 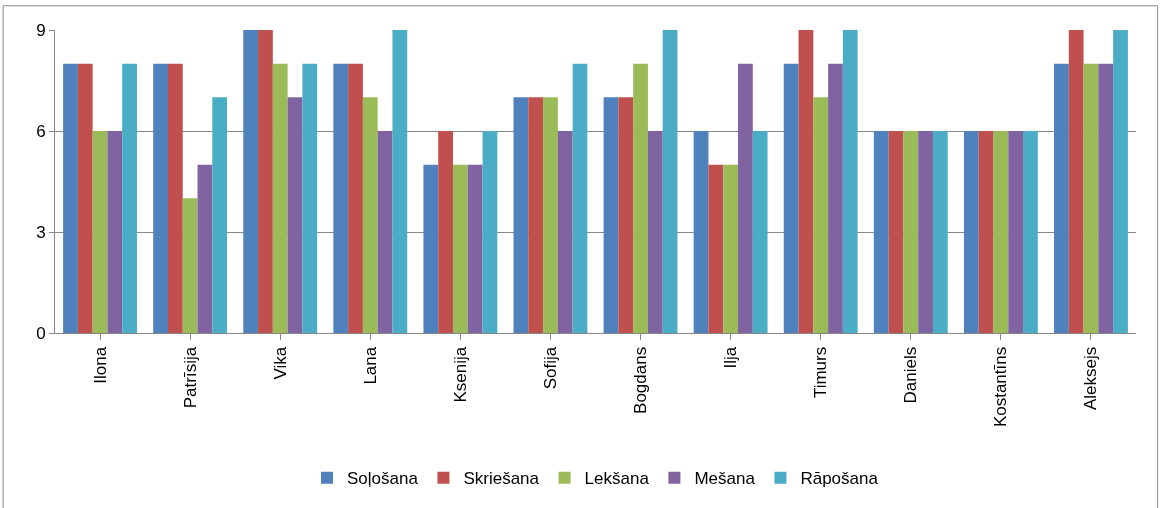 What do you see at coordinates (617, 479) in the screenshot?
I see `legend-label: Lekšana` at bounding box center [617, 479].